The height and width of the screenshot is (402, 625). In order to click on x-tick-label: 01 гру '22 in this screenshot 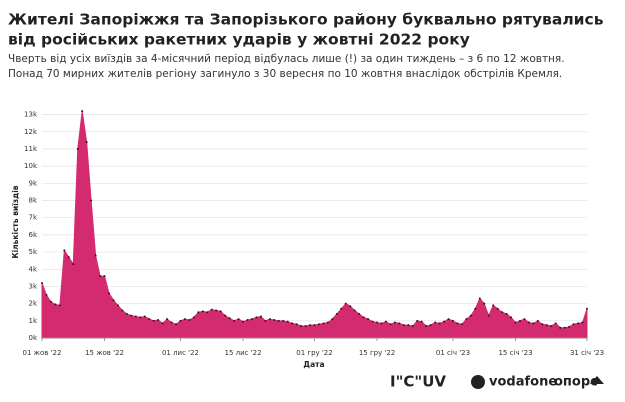, I will do `click(314, 353)`.